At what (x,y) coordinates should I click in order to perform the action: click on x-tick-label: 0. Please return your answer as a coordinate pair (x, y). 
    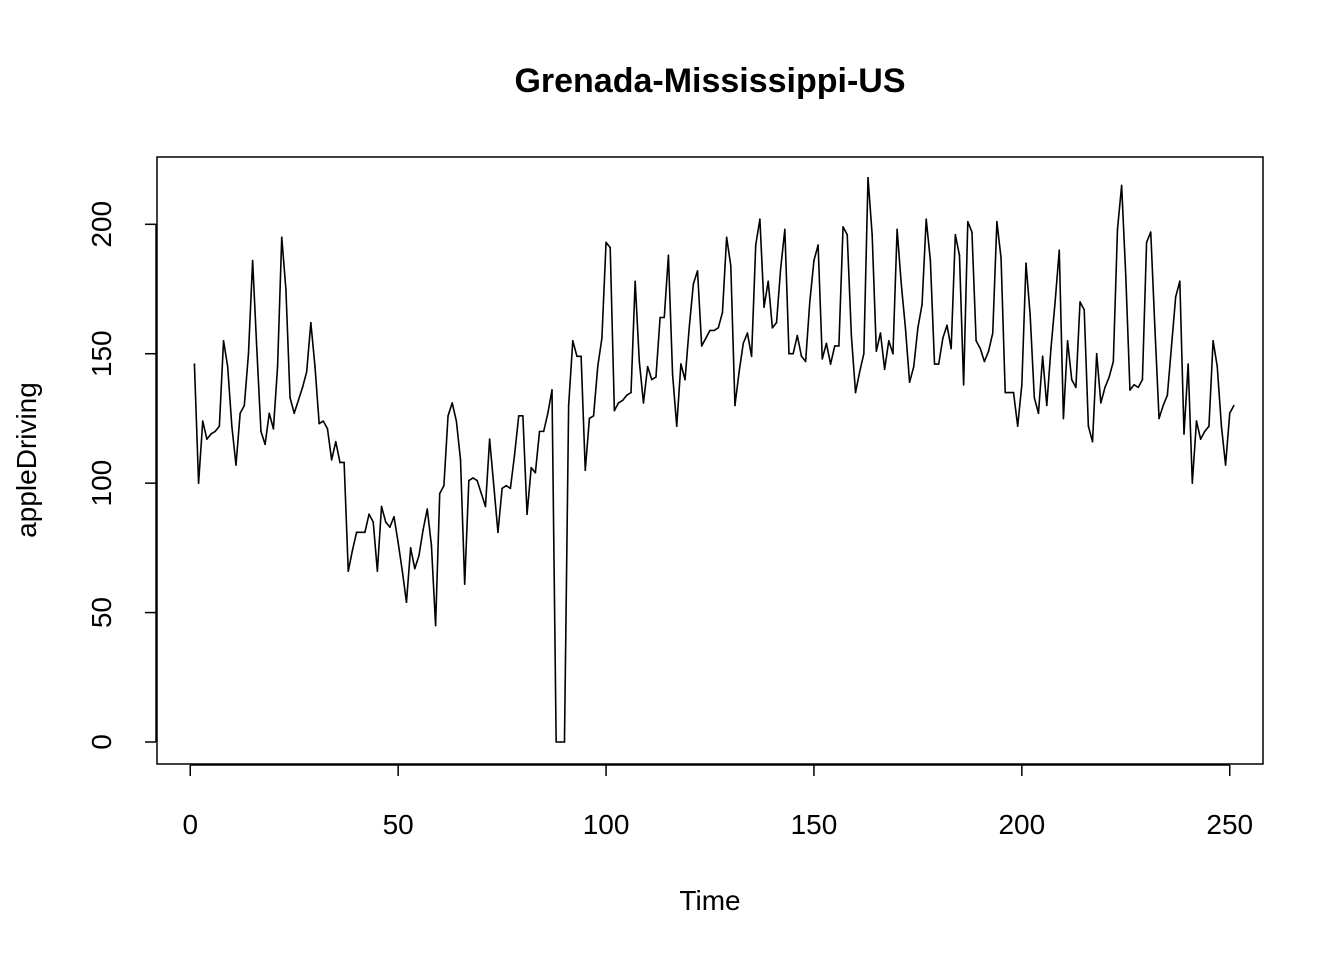
    Looking at the image, I should click on (190, 824).